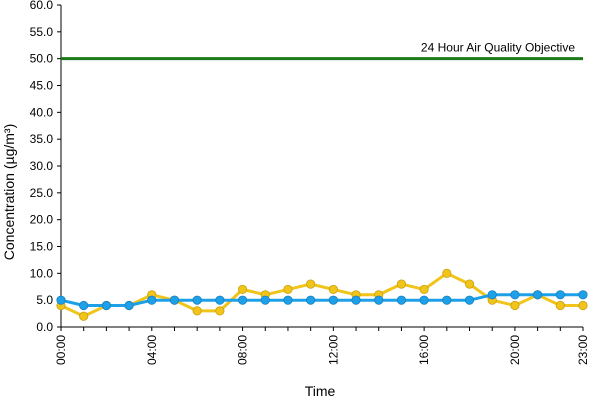 This screenshot has height=400, width=600. What do you see at coordinates (322, 345) in the screenshot?
I see `x-axis: 00:00 04:00 08:00 12:00 16:00 20:00 23:00` at bounding box center [322, 345].